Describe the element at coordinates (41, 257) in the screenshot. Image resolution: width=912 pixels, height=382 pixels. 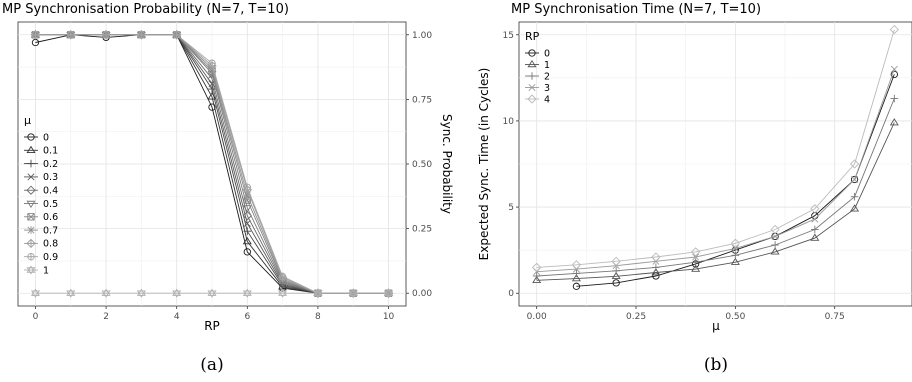
I see `legend-item: 0.9` at that location.